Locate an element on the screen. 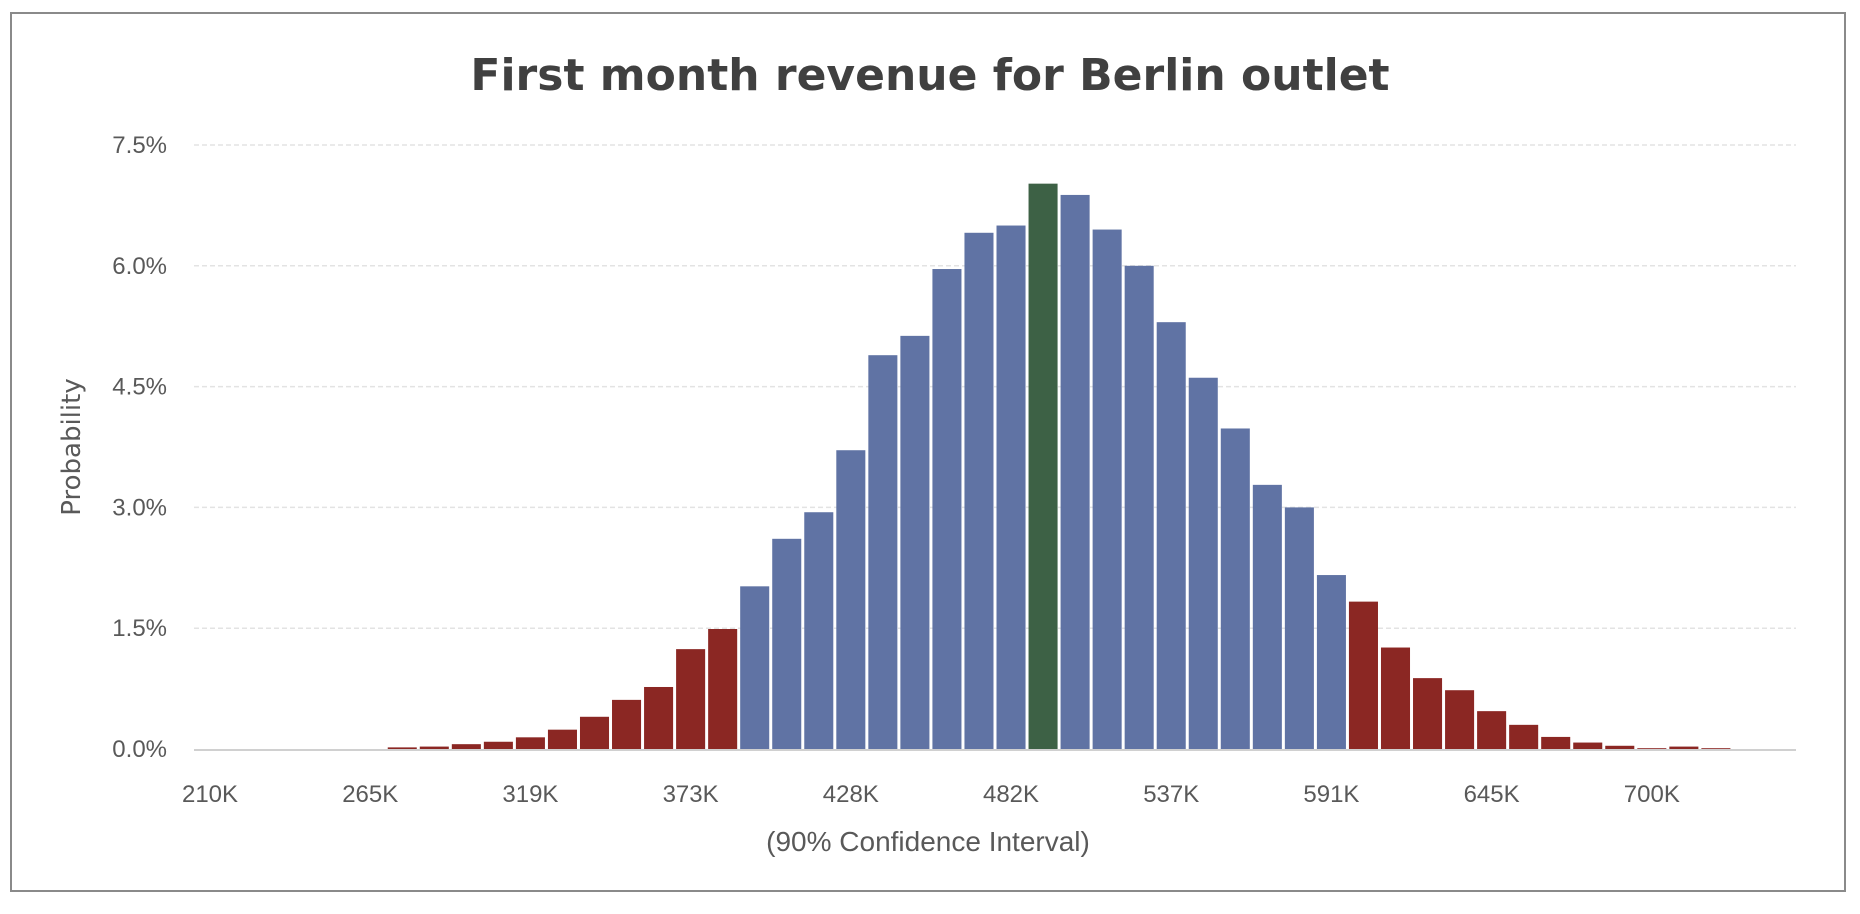  chart-title: First month revenue for Berlin outlet is located at coordinates (930, 75).